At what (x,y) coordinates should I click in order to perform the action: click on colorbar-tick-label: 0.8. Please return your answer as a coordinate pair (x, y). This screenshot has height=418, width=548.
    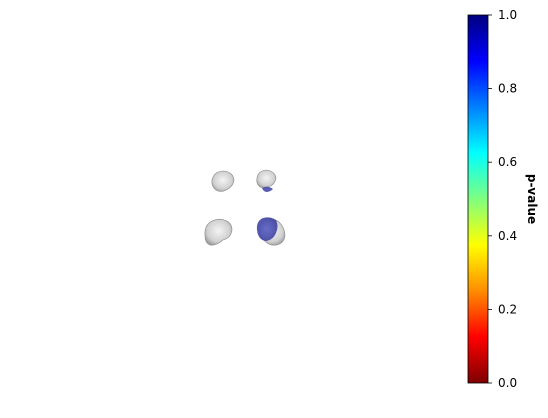
    Looking at the image, I should click on (507, 89).